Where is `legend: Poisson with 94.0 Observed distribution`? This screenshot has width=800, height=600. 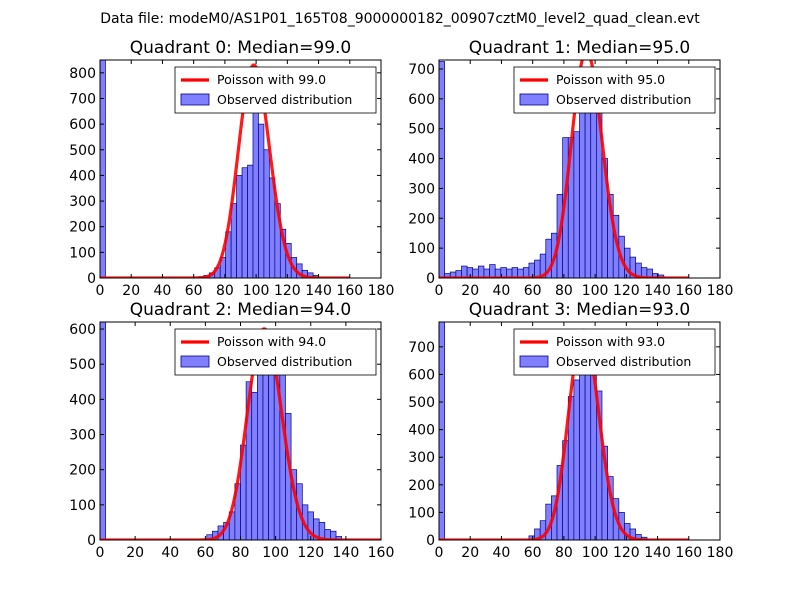 legend: Poisson with 94.0 Observed distribution is located at coordinates (275, 352).